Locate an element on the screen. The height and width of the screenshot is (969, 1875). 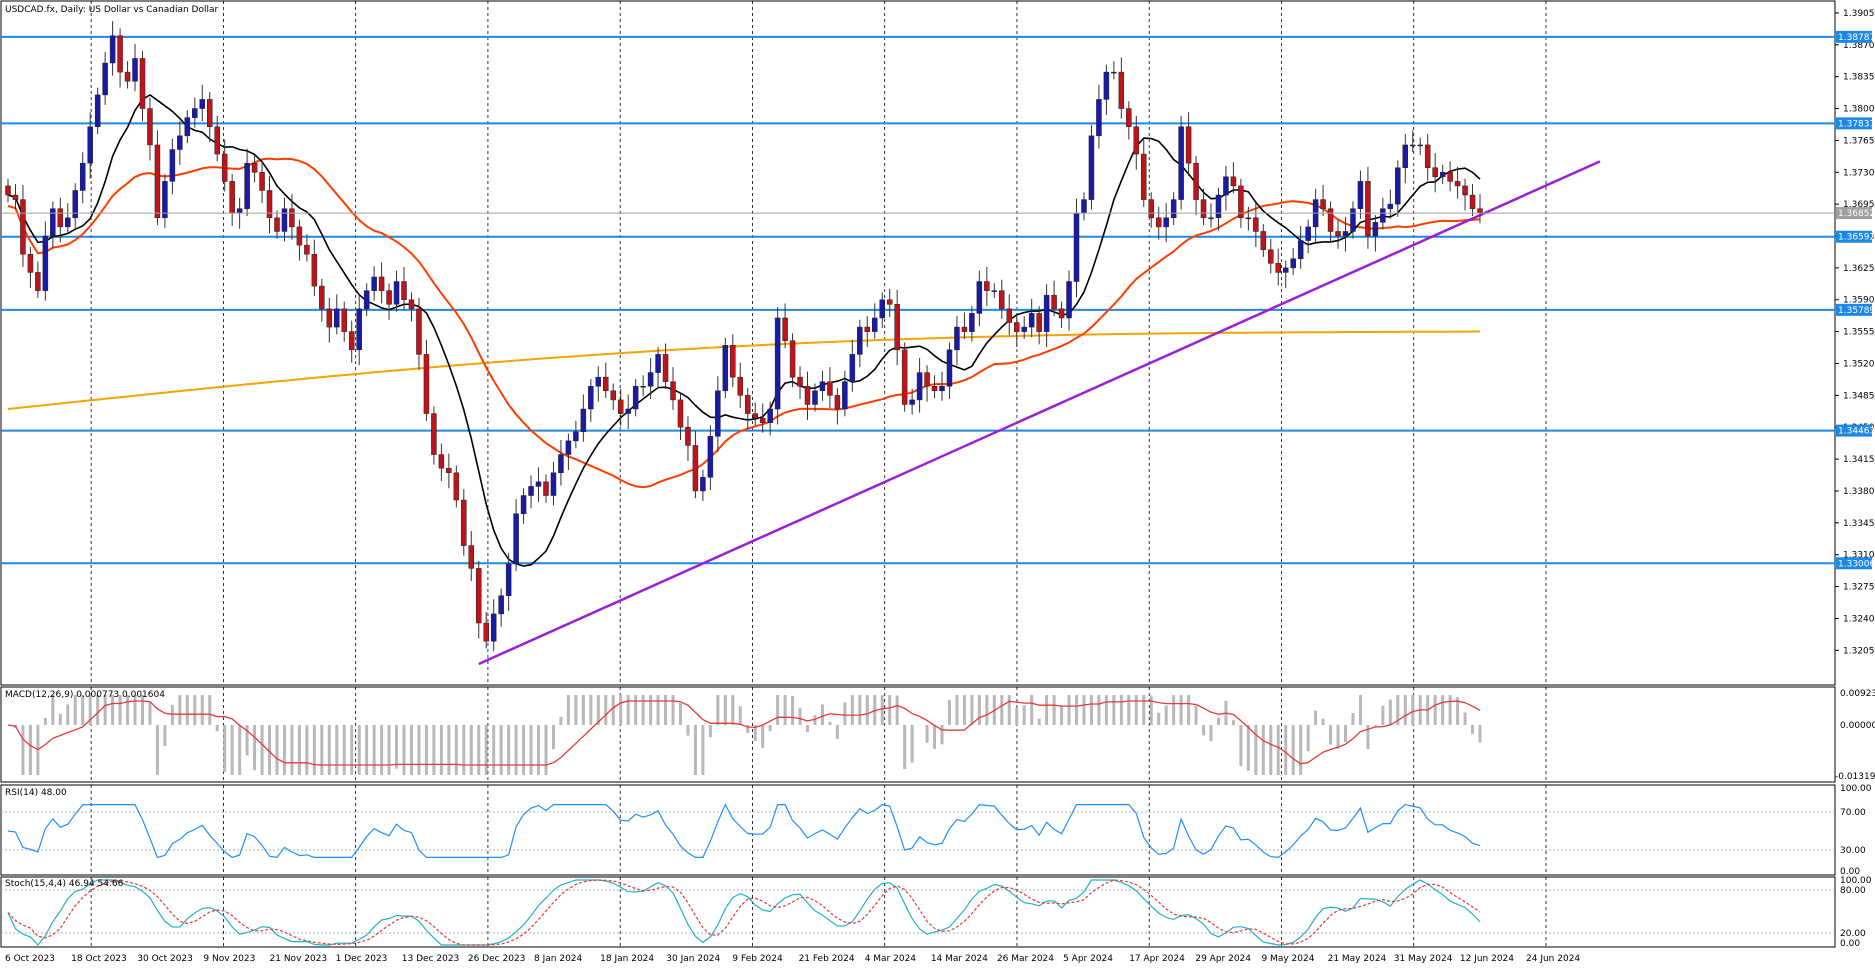
date-tick-label: 21 Nov 2023 is located at coordinates (299, 959).